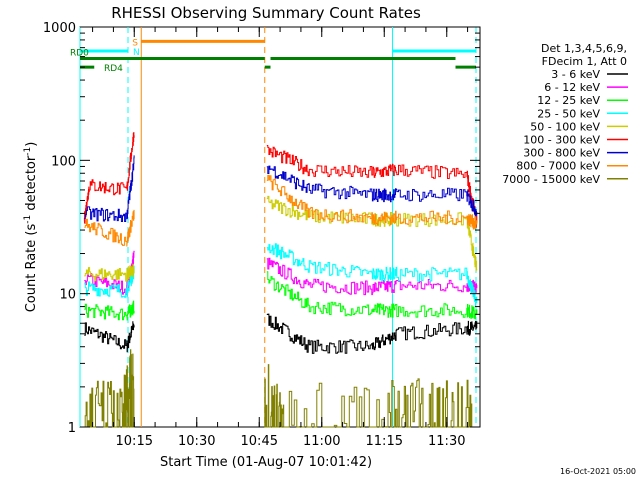  Describe the element at coordinates (72, 428) in the screenshot. I see `y-tick-label: 1` at that location.